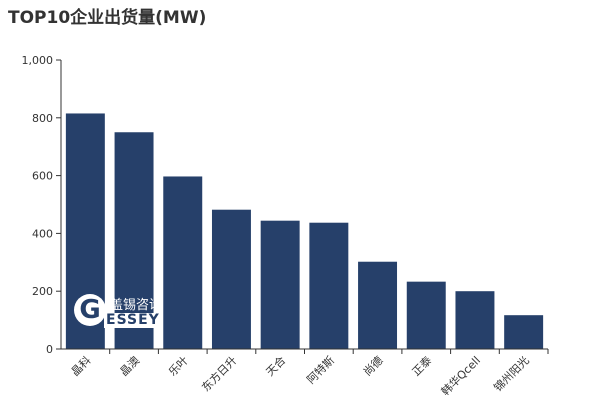 The image size is (610, 410). Describe the element at coordinates (421, 365) in the screenshot. I see `x-category-label: 正泰` at that location.